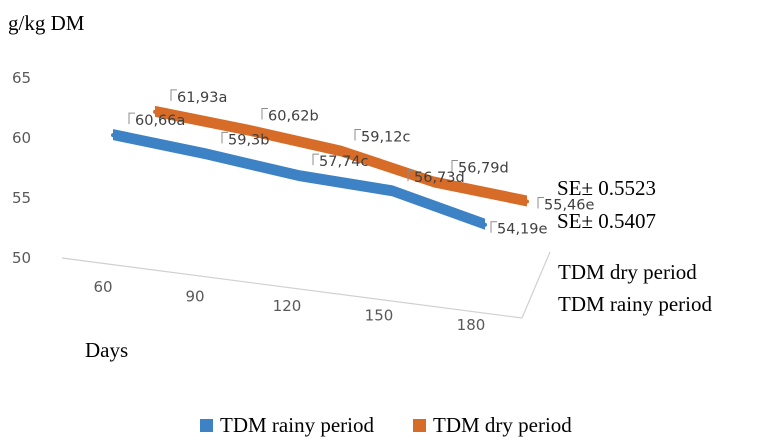 The width and height of the screenshot is (757, 441). What do you see at coordinates (344, 162) in the screenshot?
I see `data-label: 57,74c` at bounding box center [344, 162].